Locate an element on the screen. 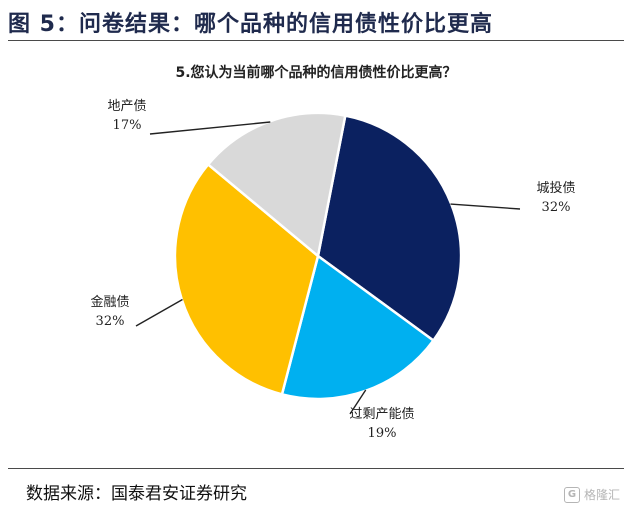 The image size is (632, 516). slice-value-label-1: 32% is located at coordinates (556, 207).